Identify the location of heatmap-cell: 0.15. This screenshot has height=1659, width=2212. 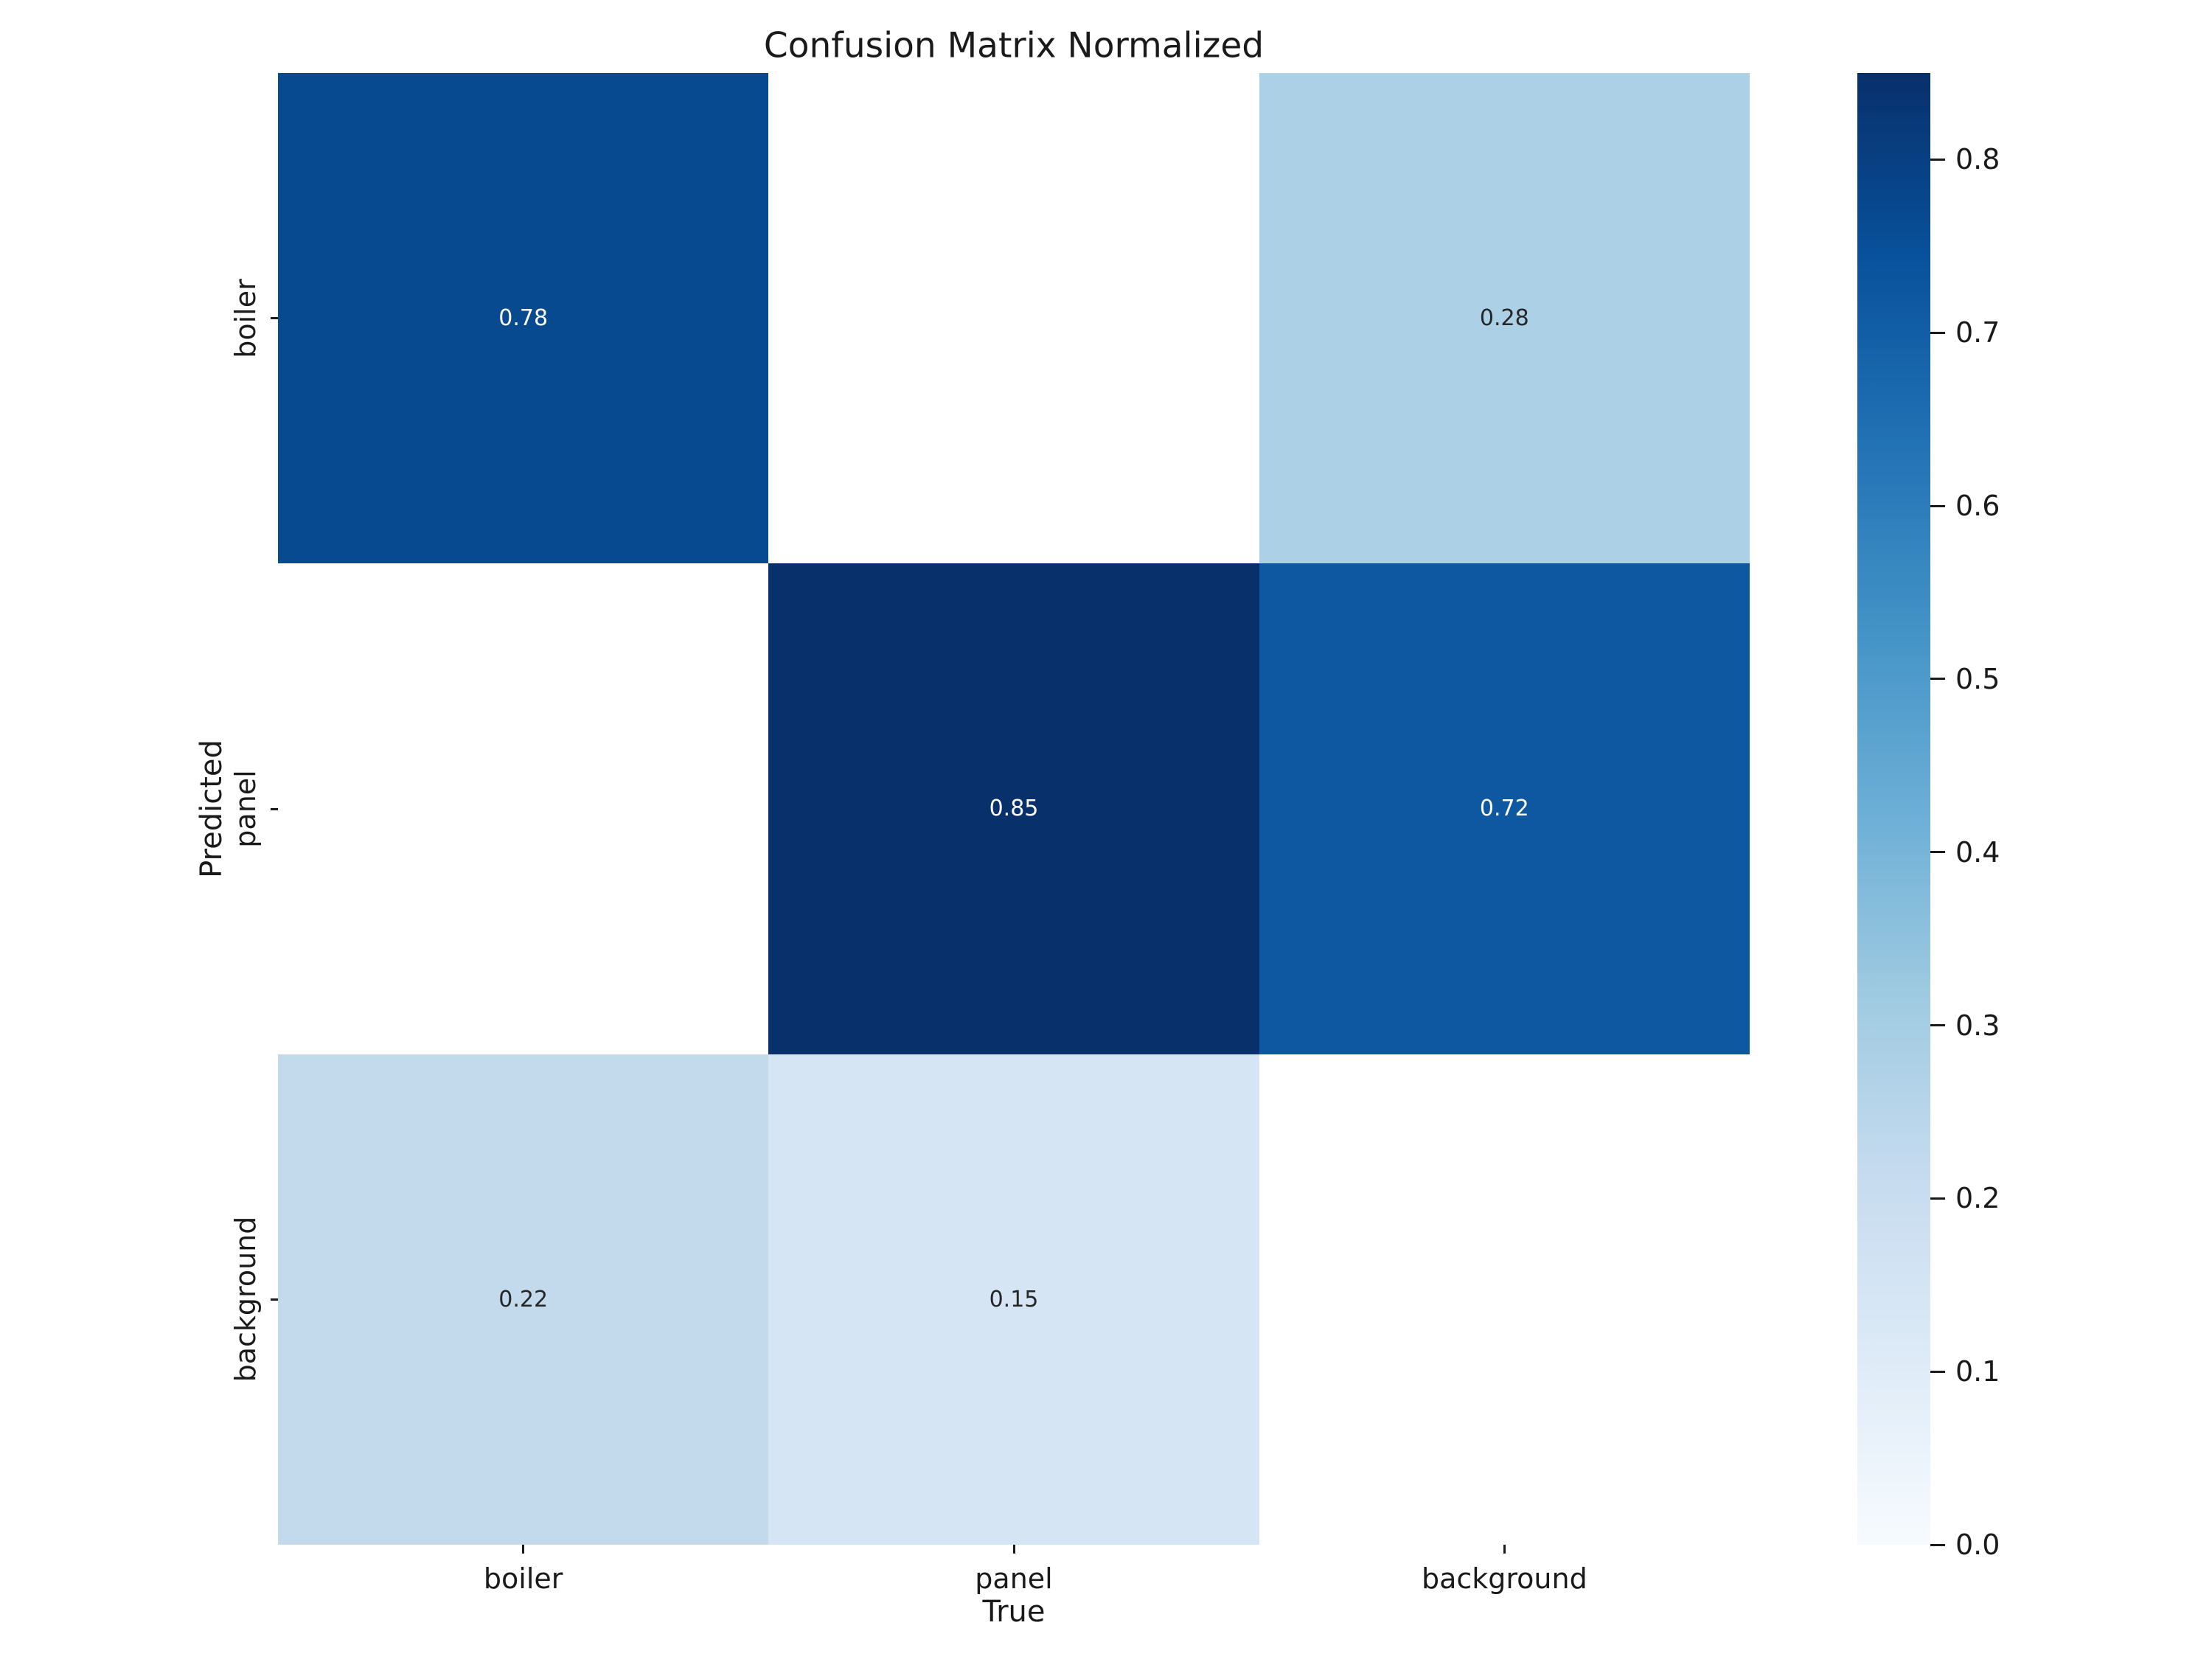
(1013, 1299).